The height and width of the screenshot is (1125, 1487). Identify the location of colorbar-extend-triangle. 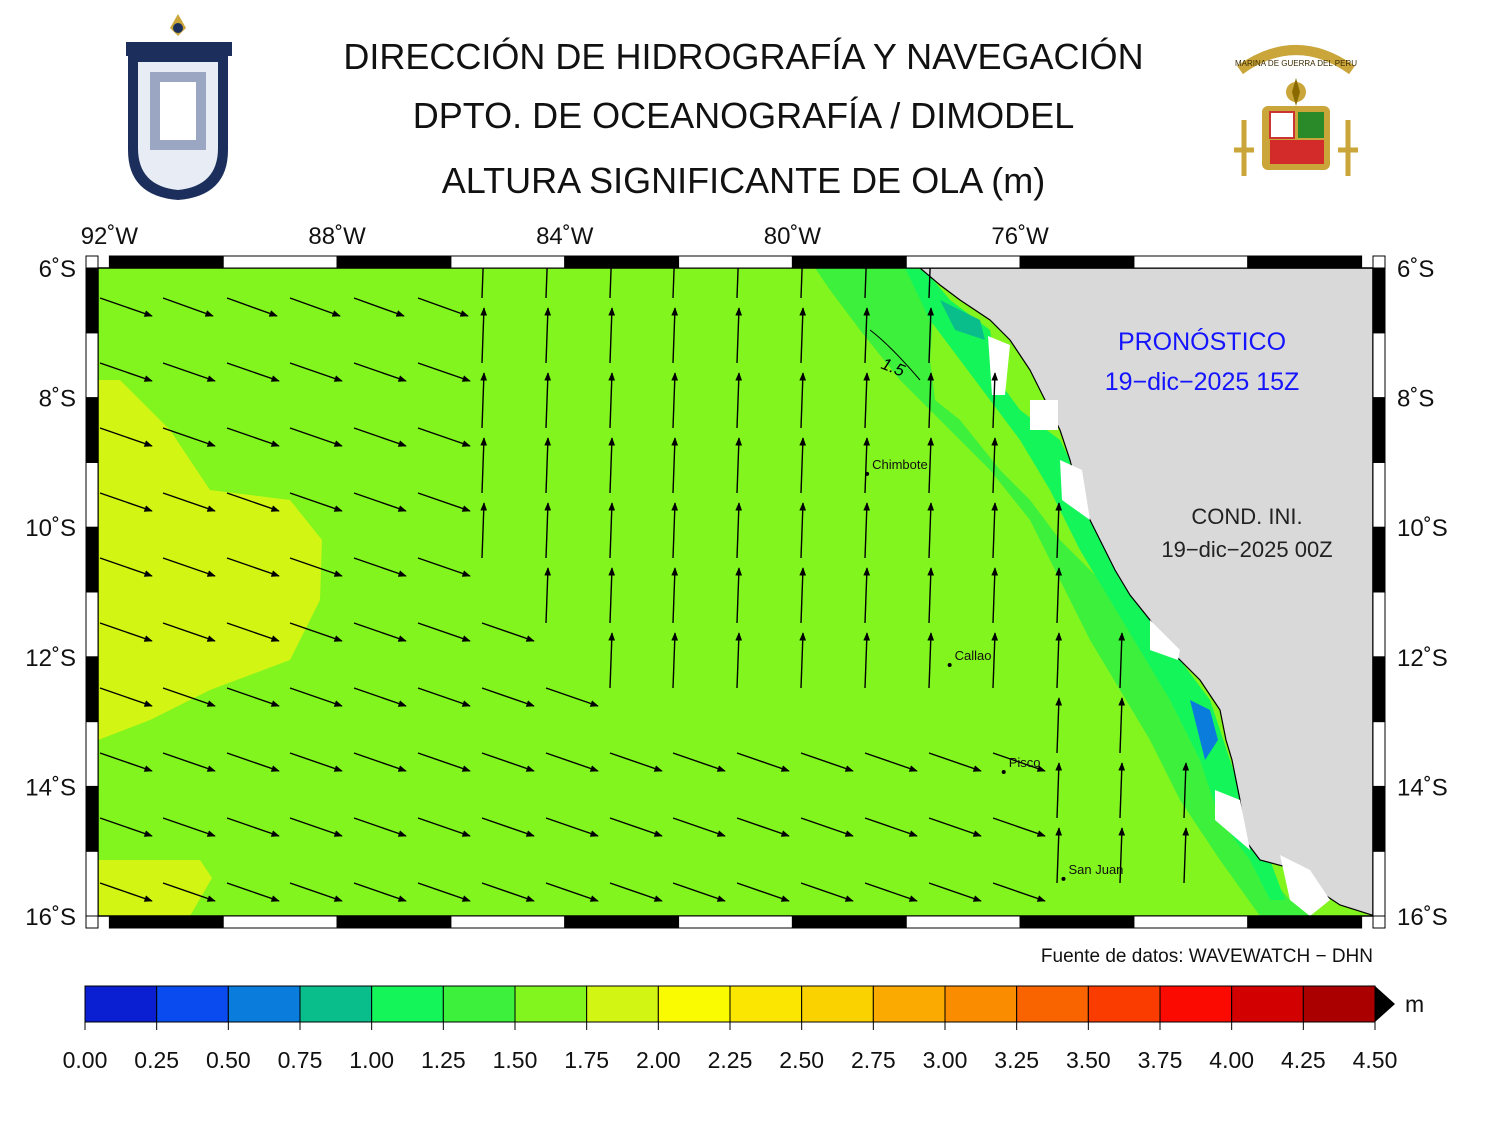
(1385, 1004).